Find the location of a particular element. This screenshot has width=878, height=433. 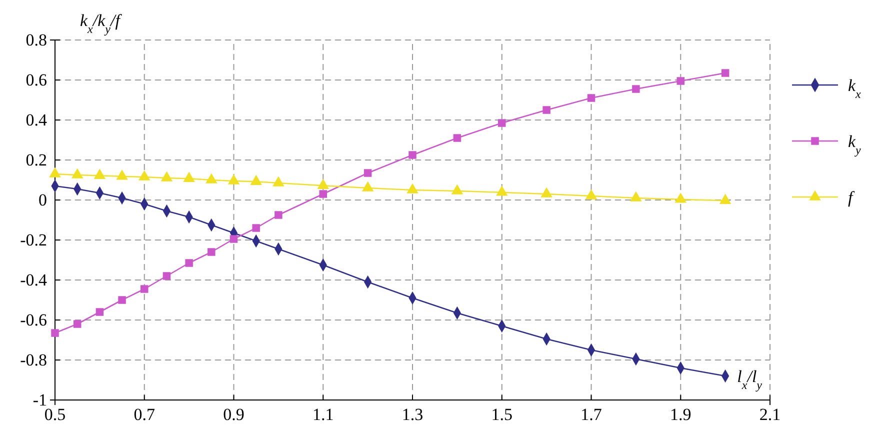

y-tick-label: 0 is located at coordinates (42, 200).